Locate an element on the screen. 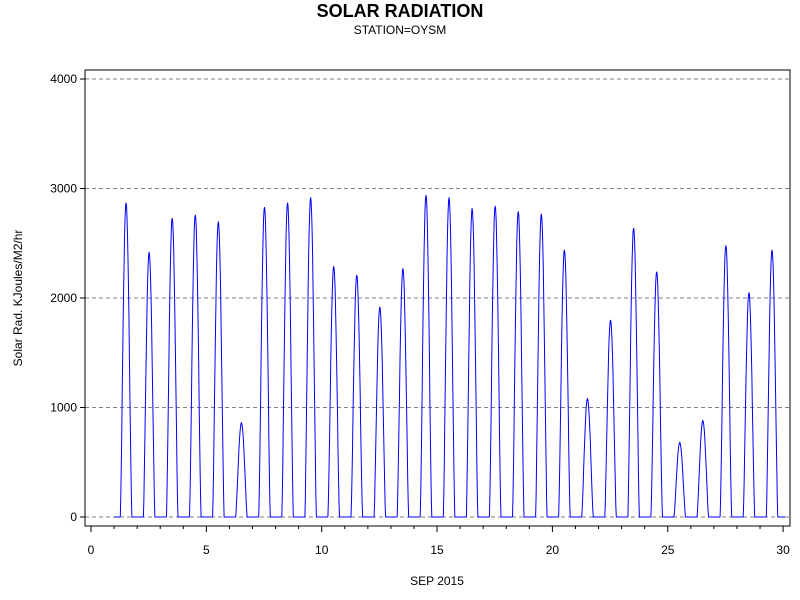  x-tick-label: 15 is located at coordinates (437, 550).